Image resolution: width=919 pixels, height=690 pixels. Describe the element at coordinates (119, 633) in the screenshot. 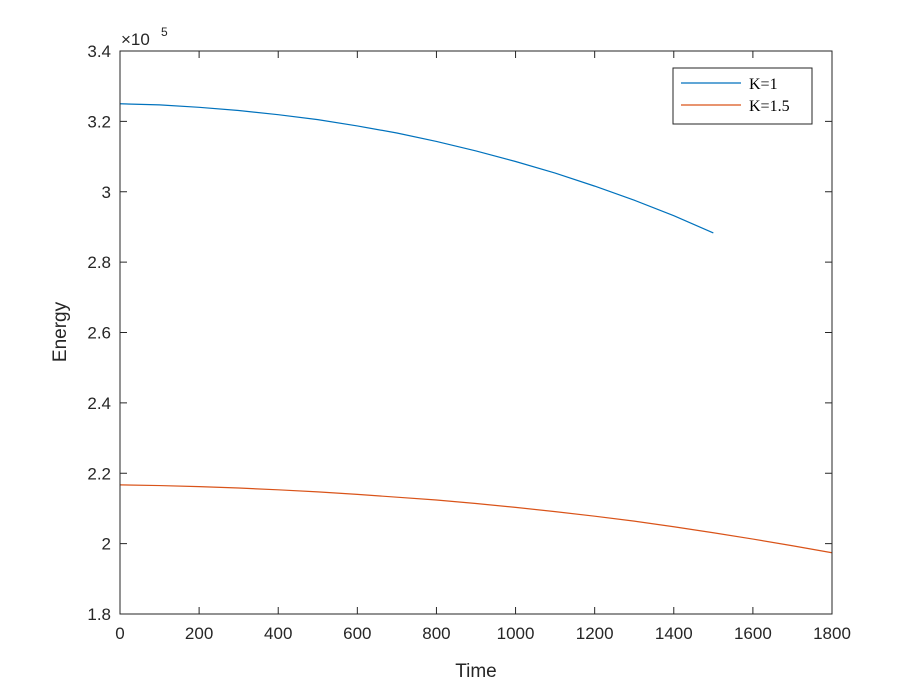

I see `x-tick-label: 0` at that location.